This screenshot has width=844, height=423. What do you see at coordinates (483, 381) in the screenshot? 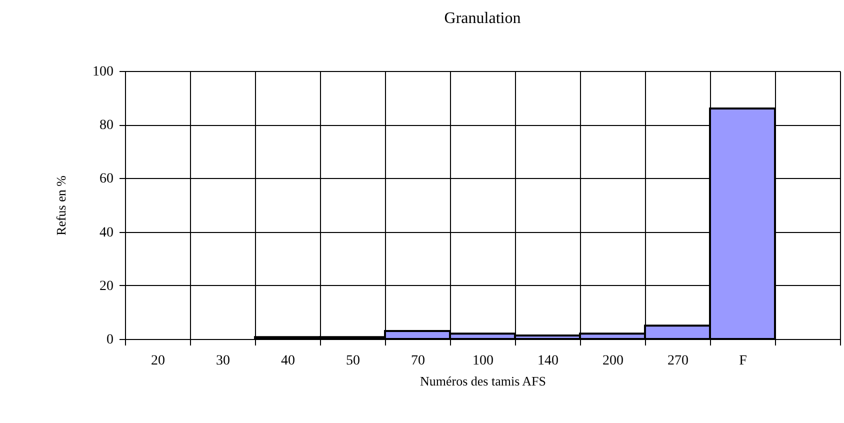
I see `x-axis-title: Numéros des tamis AFS` at bounding box center [483, 381].